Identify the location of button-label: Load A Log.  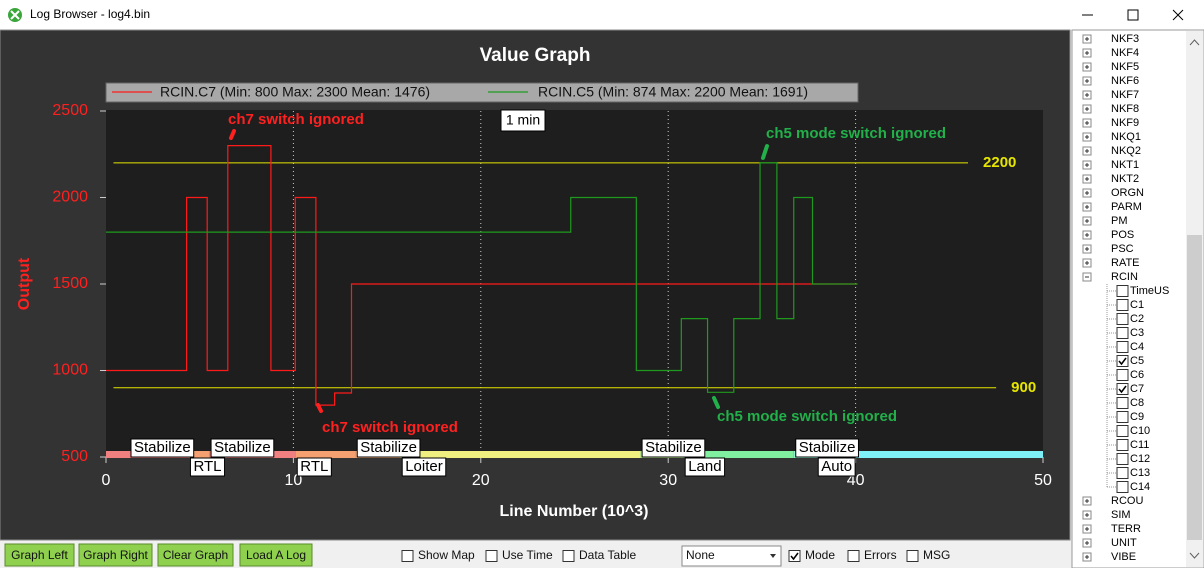
(276, 555).